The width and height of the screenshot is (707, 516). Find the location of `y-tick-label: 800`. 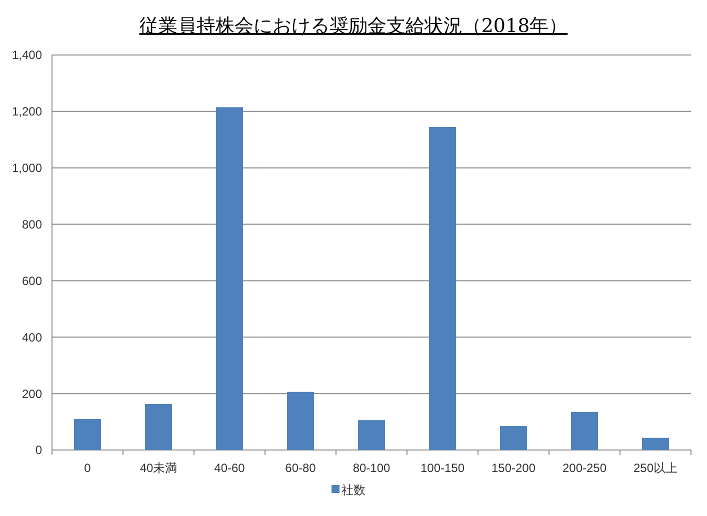

y-tick-label: 800 is located at coordinates (32, 224).